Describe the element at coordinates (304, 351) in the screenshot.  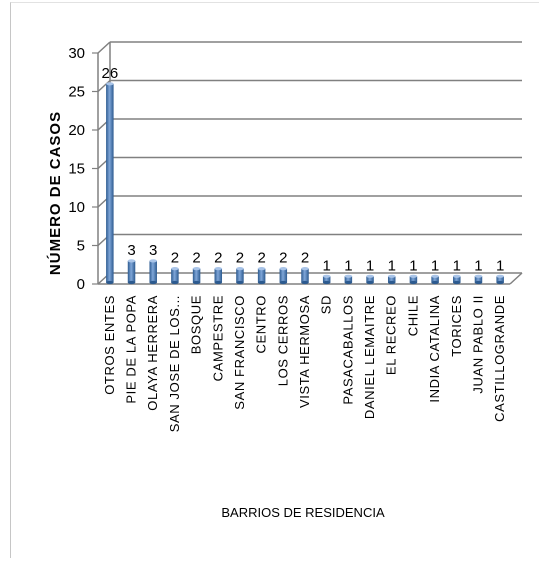
I see `x-tick-label: VISTA HERMOSA` at that location.